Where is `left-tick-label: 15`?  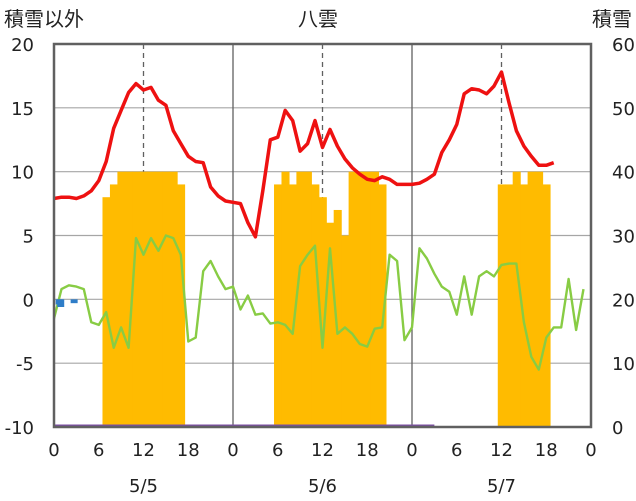 left-tick-label: 15 is located at coordinates (22, 109).